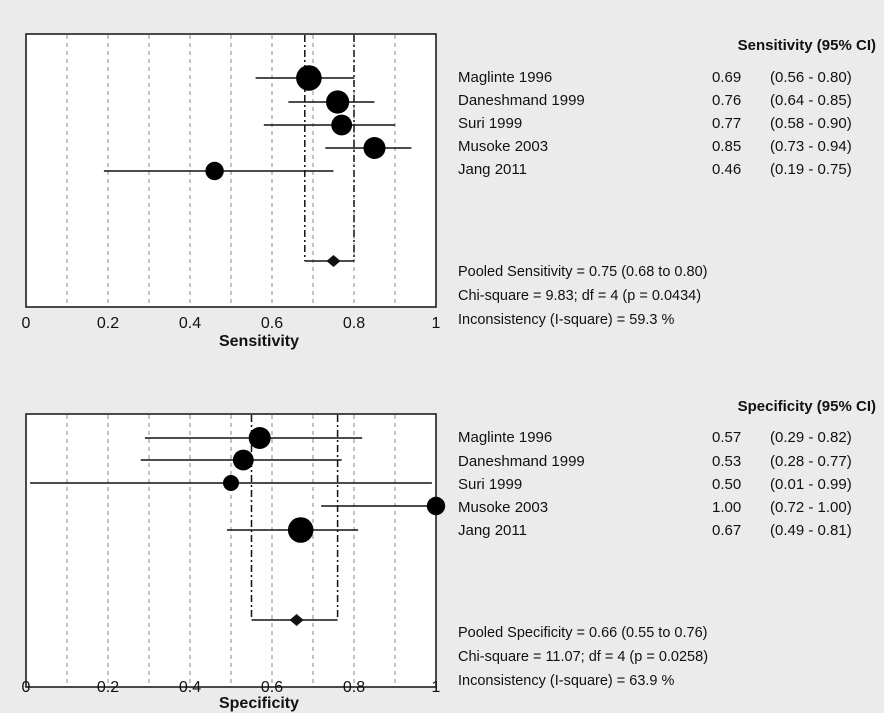 The width and height of the screenshot is (884, 713). Describe the element at coordinates (333, 261) in the screenshot. I see `panel1-pooled-diamond` at that location.